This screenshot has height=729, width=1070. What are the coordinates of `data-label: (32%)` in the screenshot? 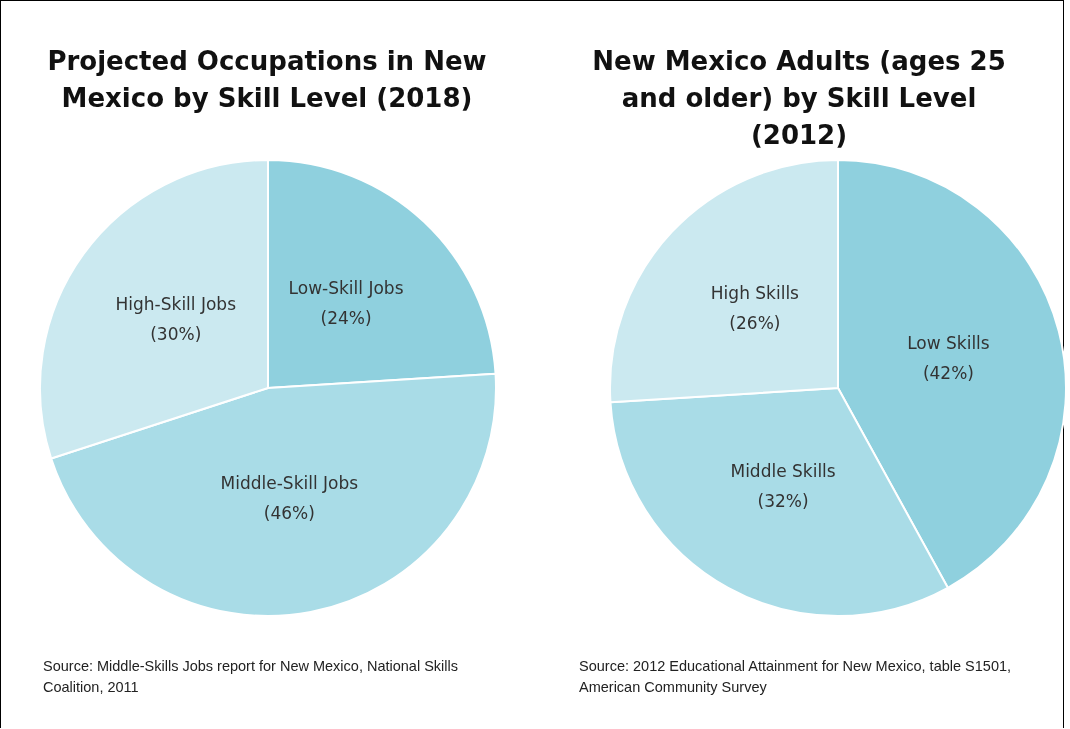 It's located at (783, 501).